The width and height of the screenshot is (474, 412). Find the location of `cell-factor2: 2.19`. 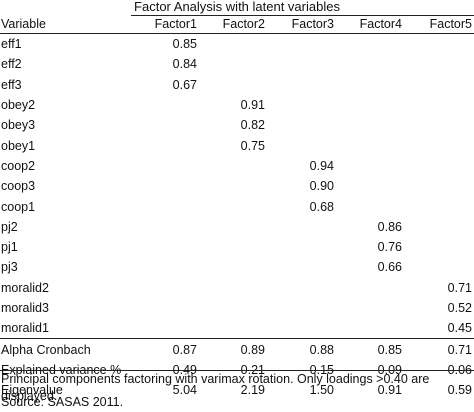

cell-factor2: 2.19 is located at coordinates (252, 390).